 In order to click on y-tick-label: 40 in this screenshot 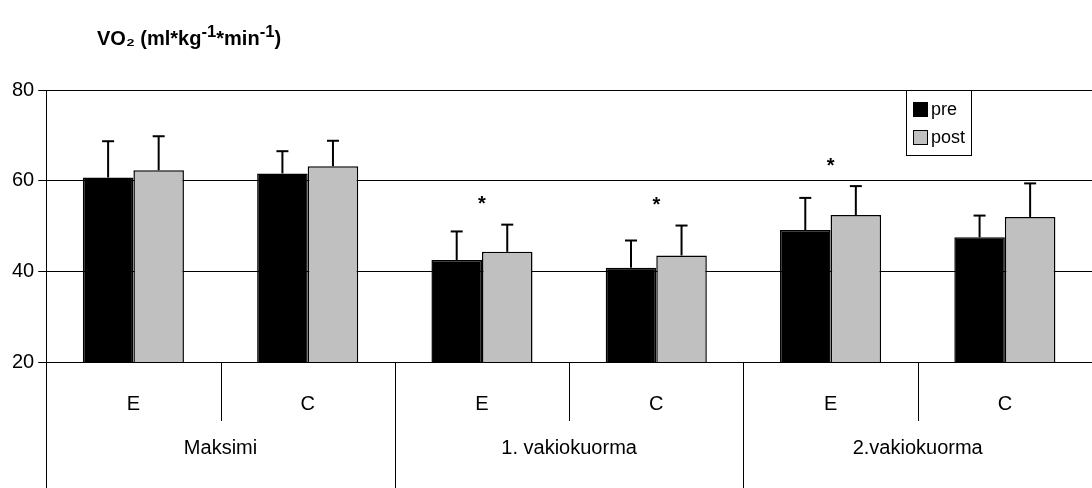, I will do `click(23, 269)`.